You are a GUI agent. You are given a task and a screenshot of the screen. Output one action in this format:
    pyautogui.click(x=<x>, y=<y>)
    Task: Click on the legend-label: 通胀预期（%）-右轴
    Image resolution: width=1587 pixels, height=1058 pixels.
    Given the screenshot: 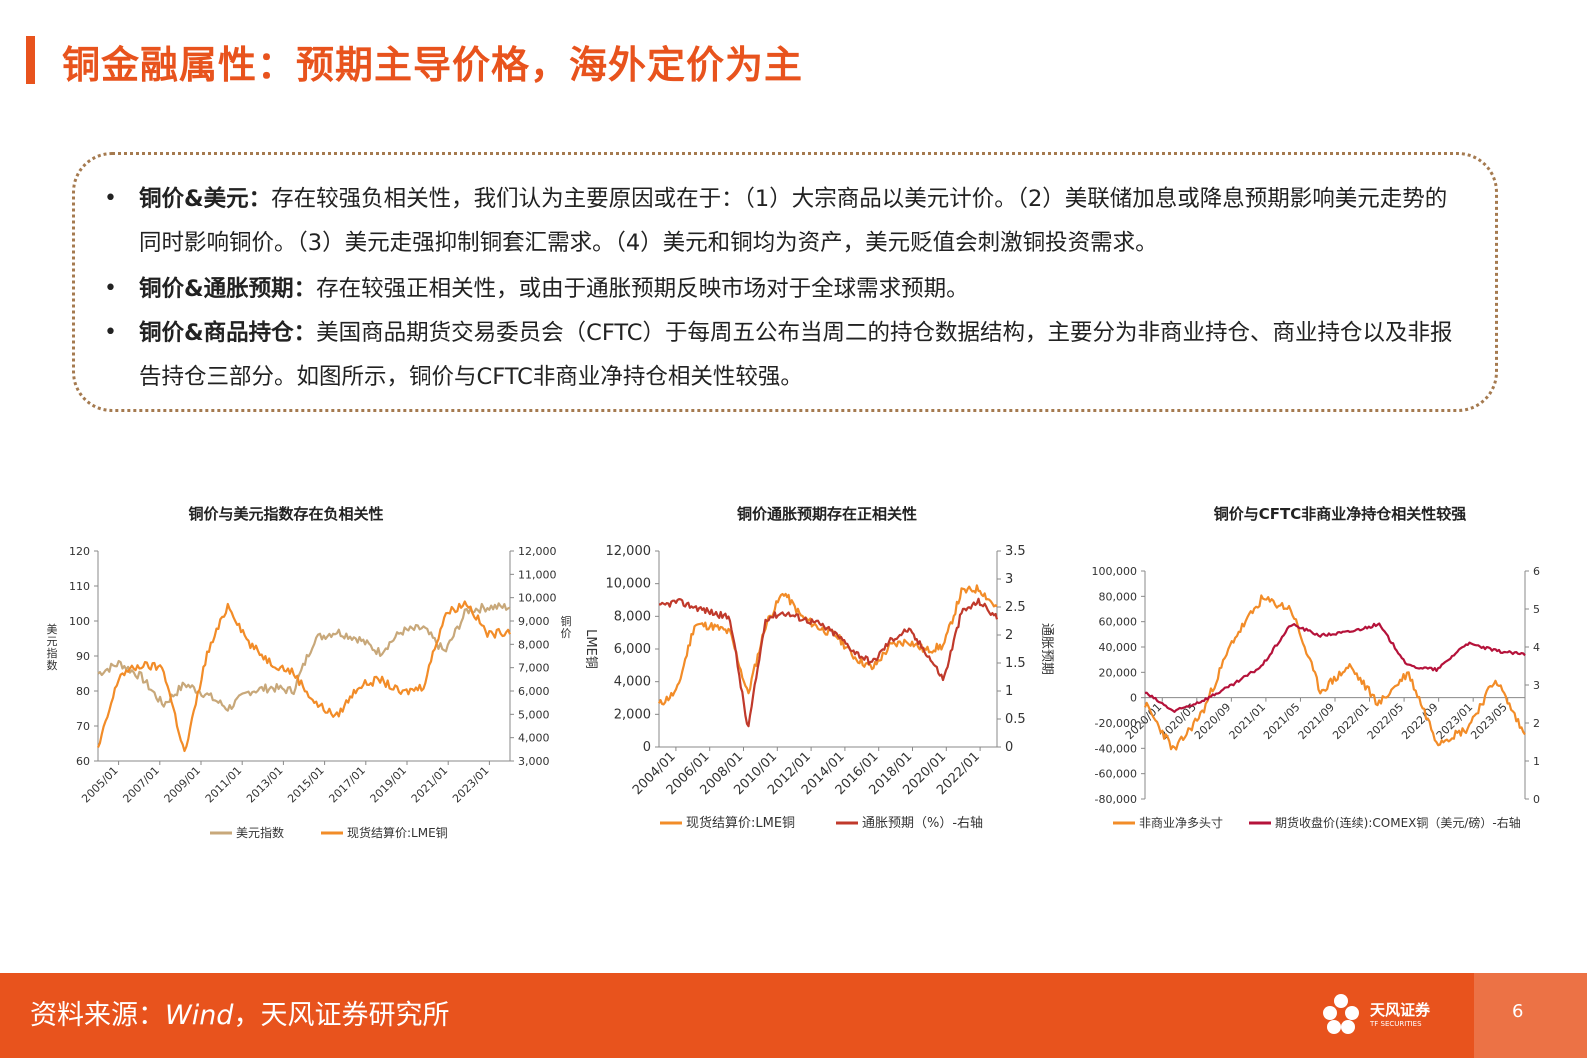 What is the action you would take?
    pyautogui.click(x=922, y=823)
    